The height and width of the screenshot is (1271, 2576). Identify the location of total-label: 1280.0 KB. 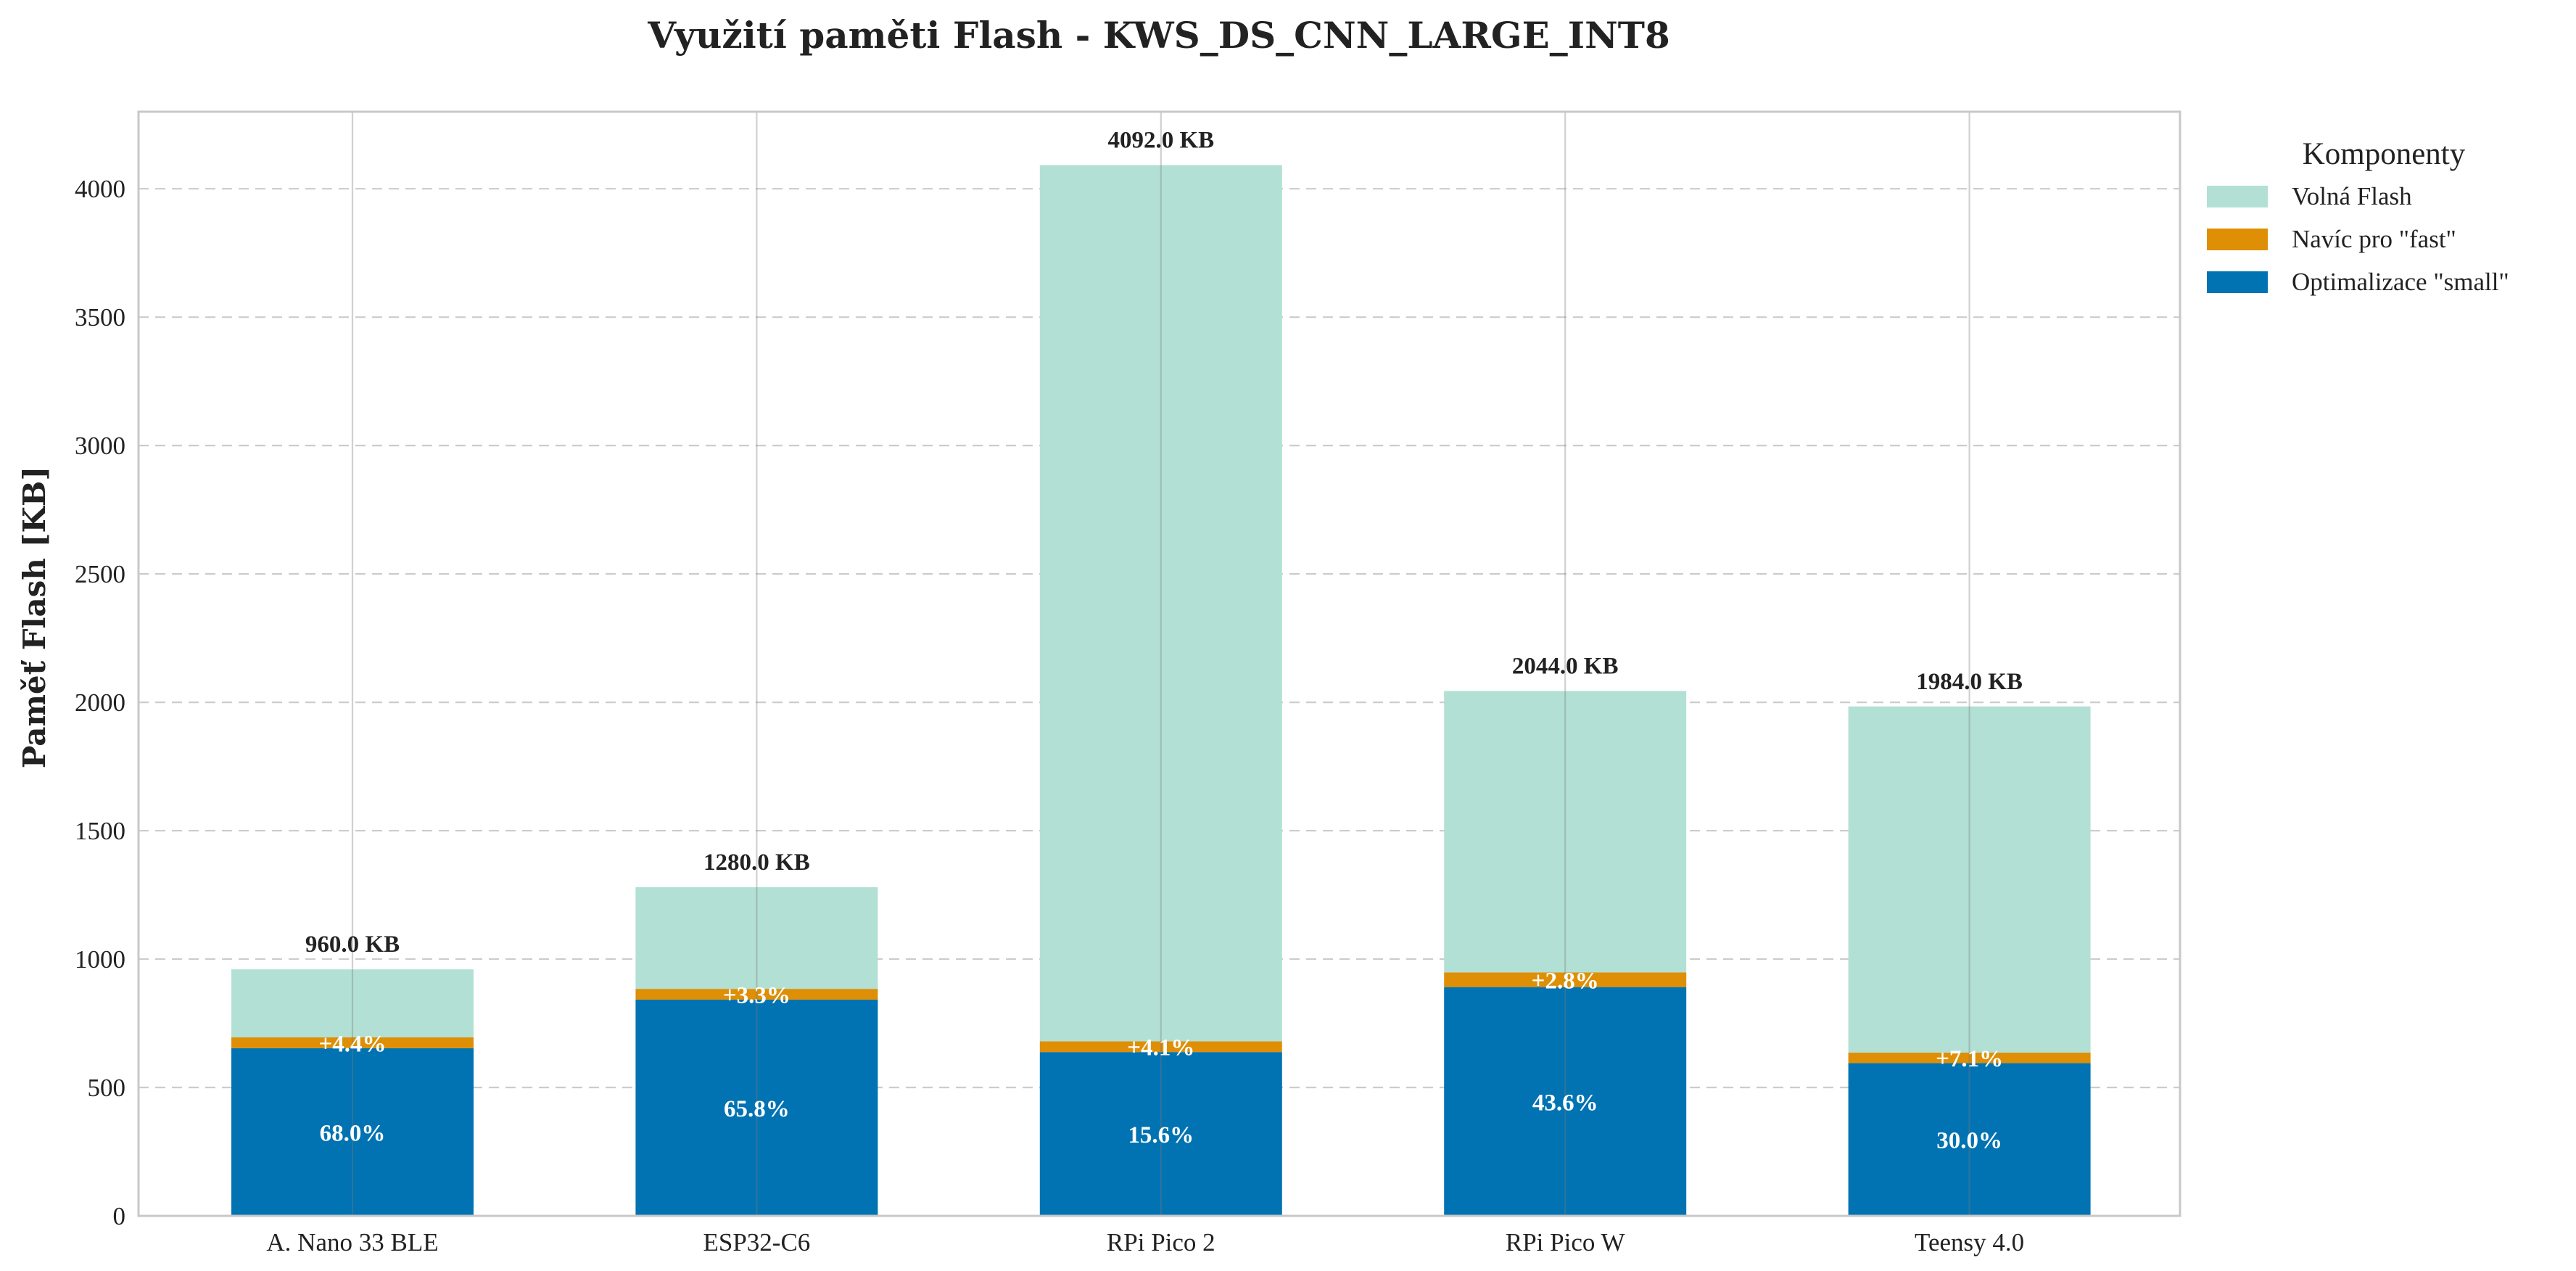
(756, 863).